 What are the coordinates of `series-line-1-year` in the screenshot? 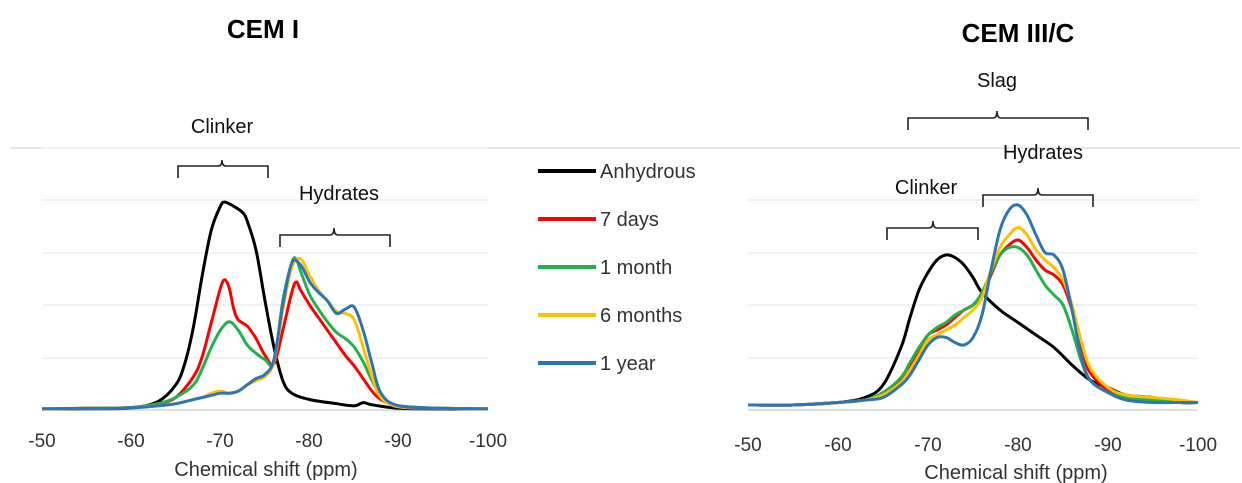 It's located at (265, 334).